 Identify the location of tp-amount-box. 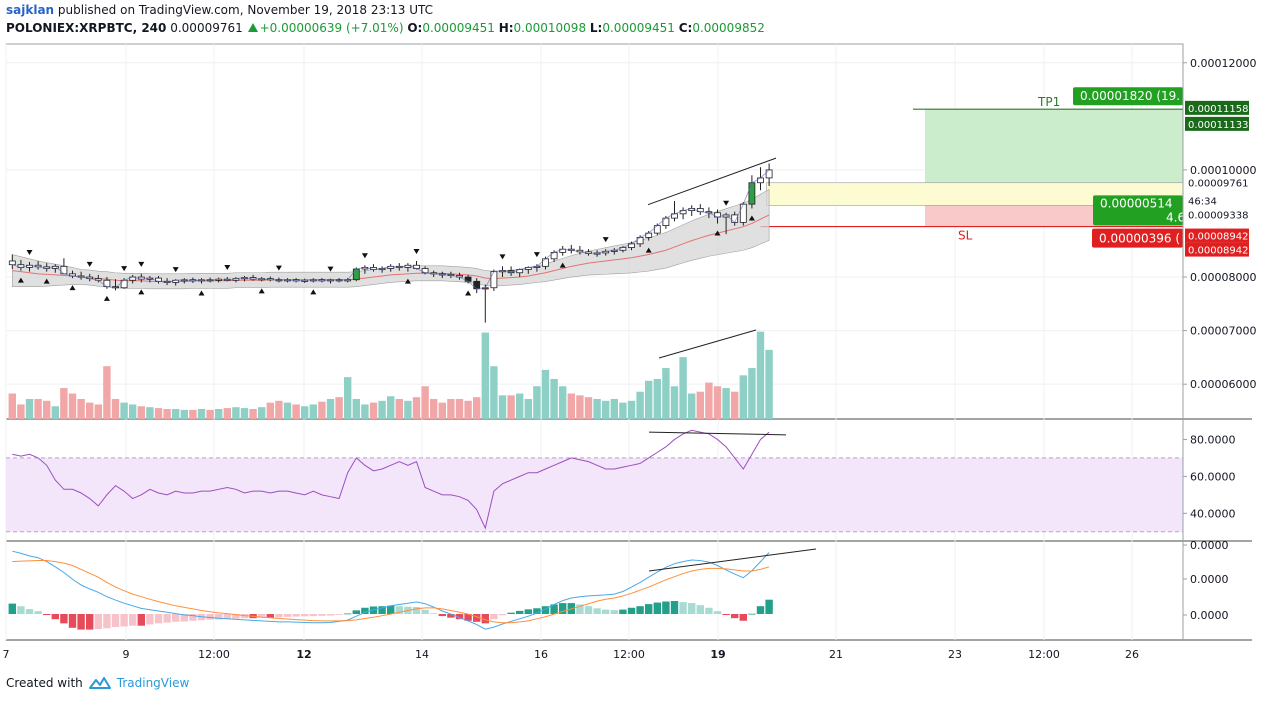
(1128, 96).